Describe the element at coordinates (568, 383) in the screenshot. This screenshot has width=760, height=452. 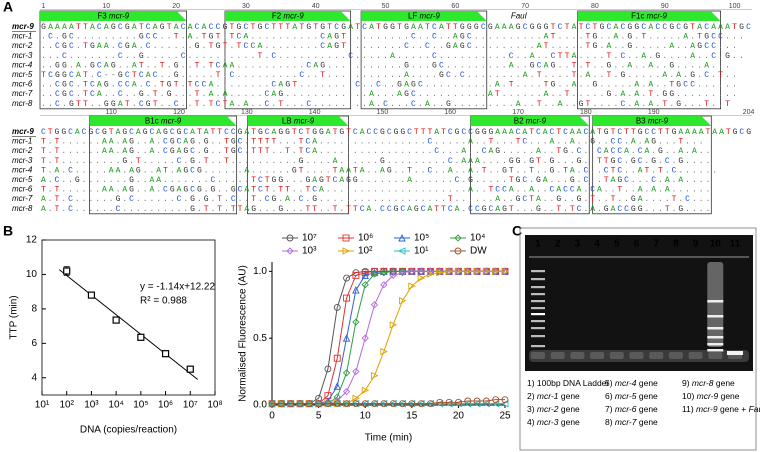
I see `legend-item: 1) 100bp DNA Ladder` at that location.